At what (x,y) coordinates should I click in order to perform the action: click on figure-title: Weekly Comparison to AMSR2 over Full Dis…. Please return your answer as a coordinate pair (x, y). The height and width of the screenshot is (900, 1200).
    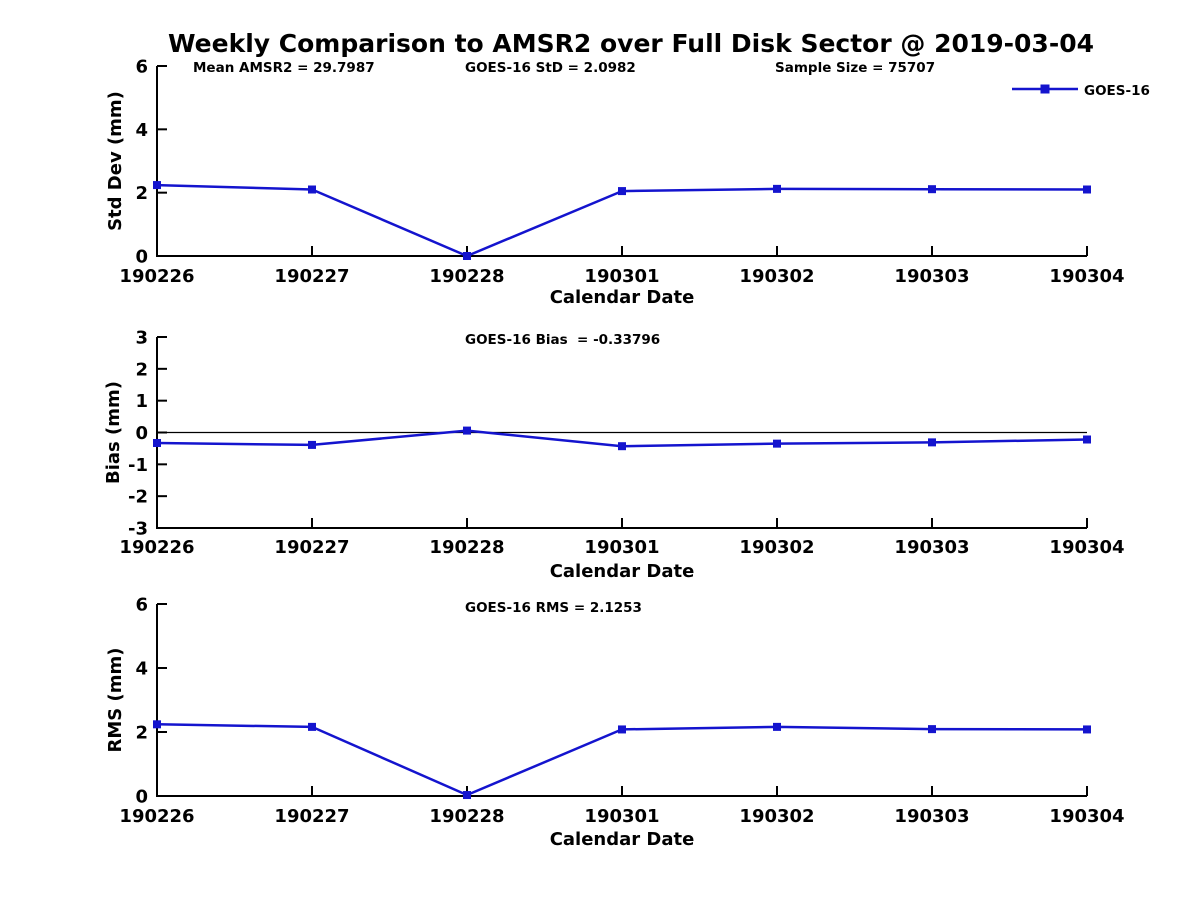
    Looking at the image, I should click on (630, 43).